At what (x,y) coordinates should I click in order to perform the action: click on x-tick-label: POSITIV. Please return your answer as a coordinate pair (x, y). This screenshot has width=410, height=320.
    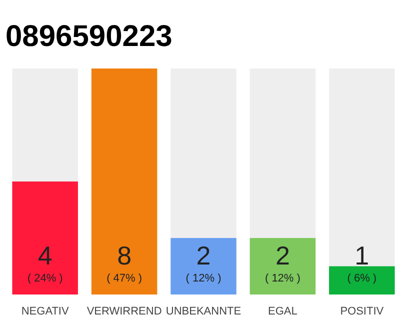
    Looking at the image, I should click on (362, 312).